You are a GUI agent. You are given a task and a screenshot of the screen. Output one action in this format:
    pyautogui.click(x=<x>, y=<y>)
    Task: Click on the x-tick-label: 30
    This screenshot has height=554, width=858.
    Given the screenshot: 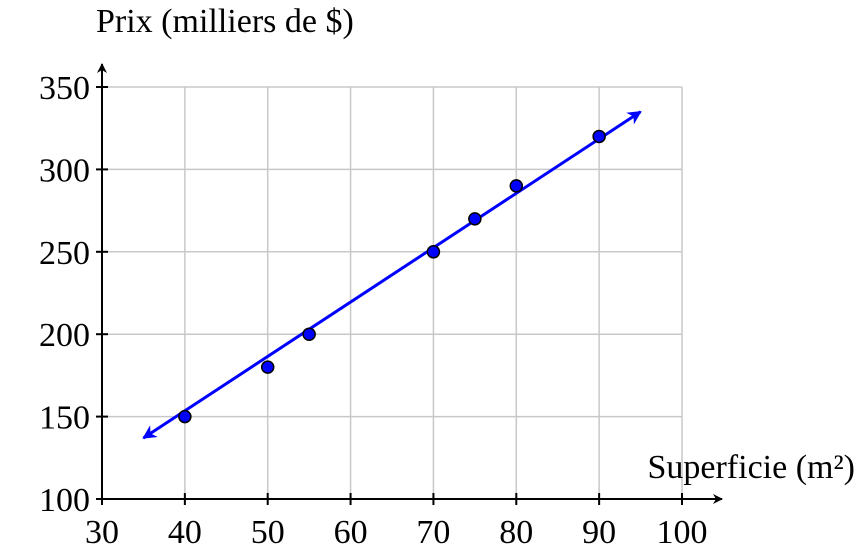 What is the action you would take?
    pyautogui.click(x=102, y=532)
    